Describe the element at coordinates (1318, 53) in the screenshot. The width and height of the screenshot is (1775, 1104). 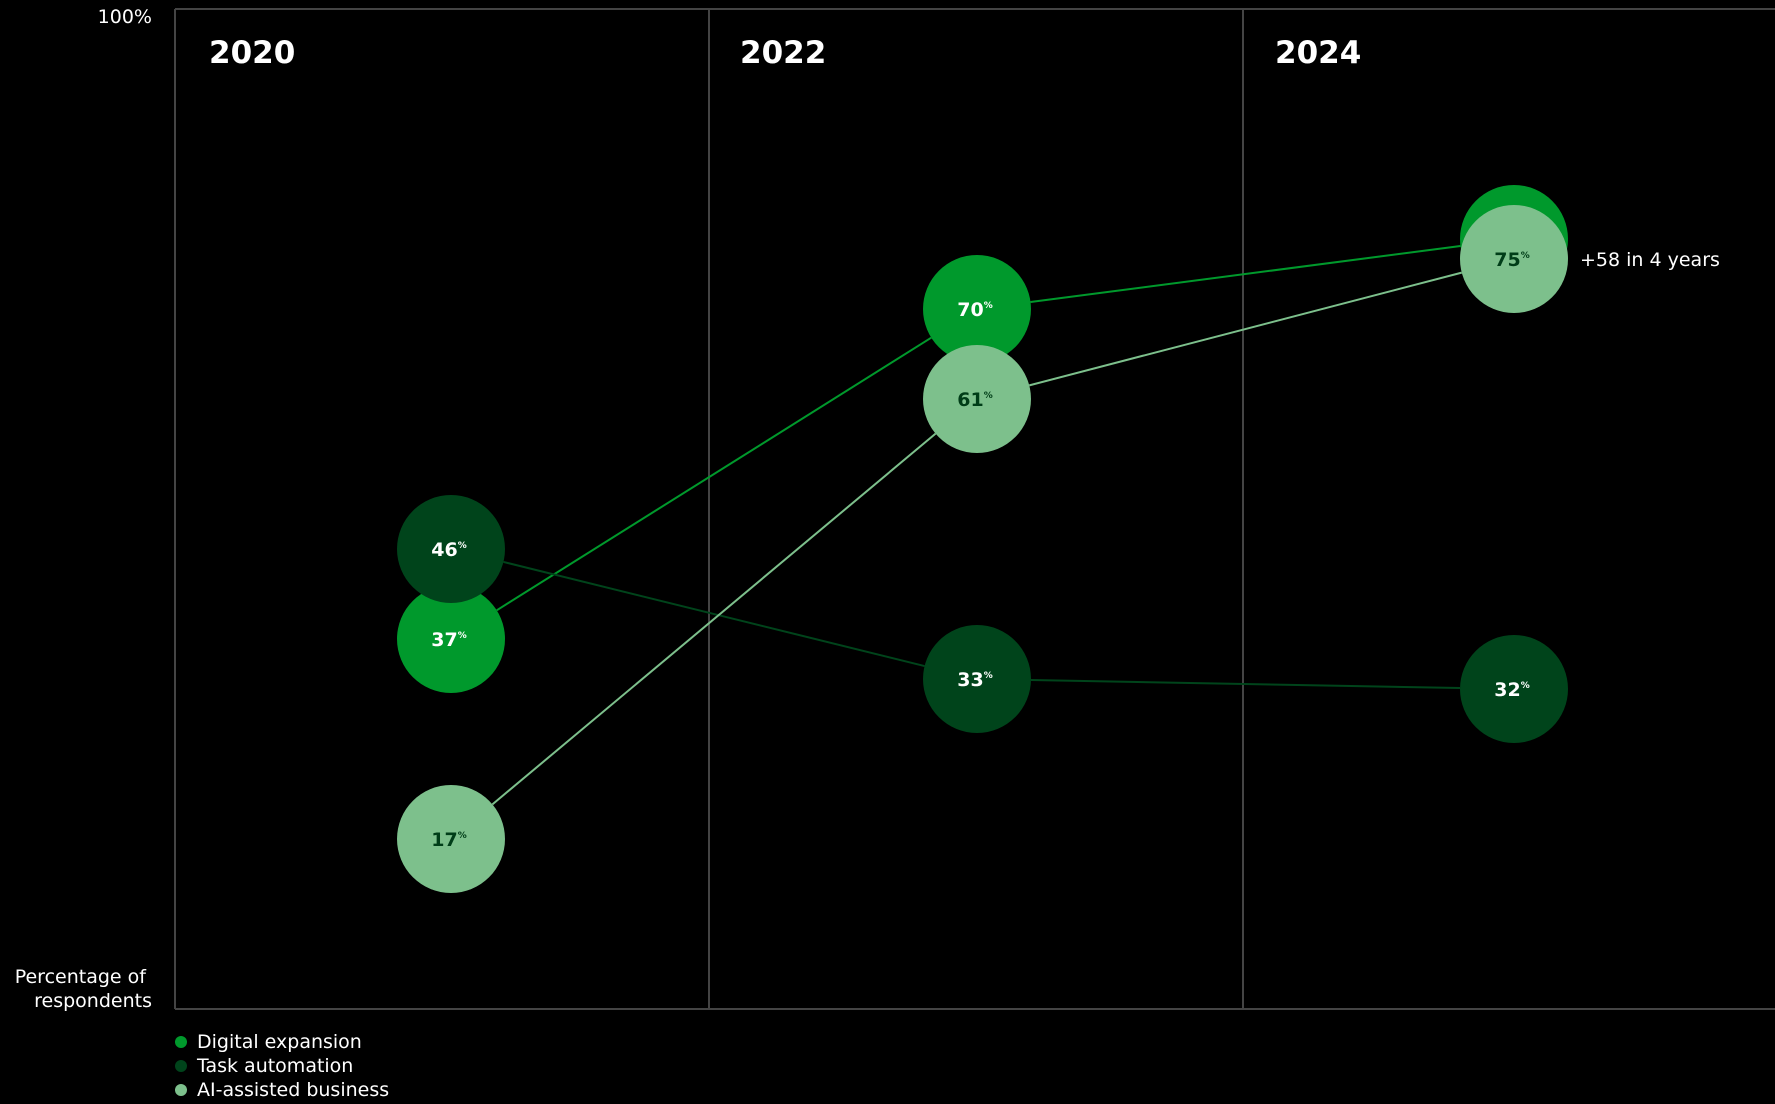
I see `year-label-2024: 2024` at that location.